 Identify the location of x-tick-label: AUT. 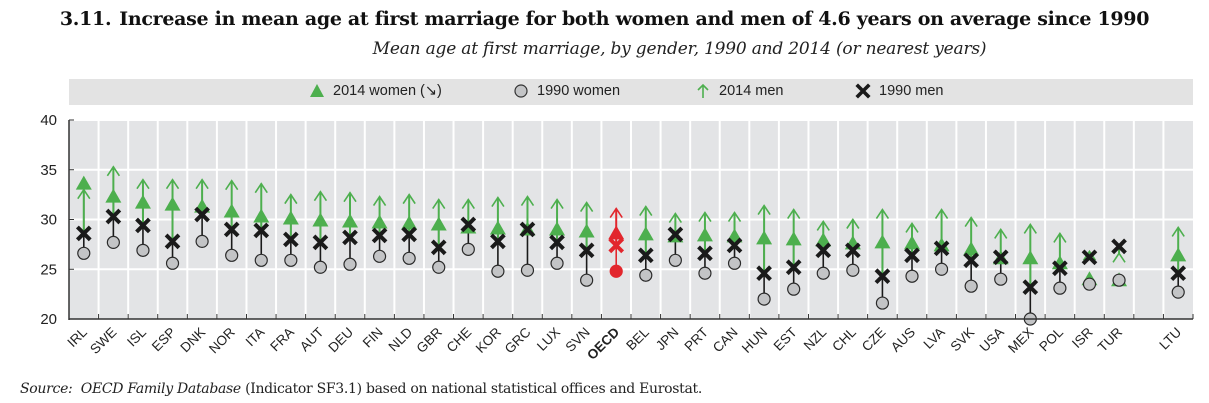
(312, 340).